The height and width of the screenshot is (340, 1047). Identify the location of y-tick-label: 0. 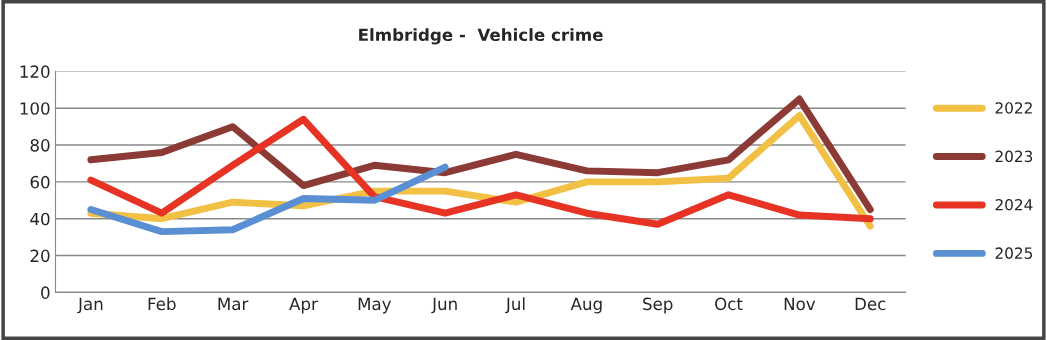
(45, 292).